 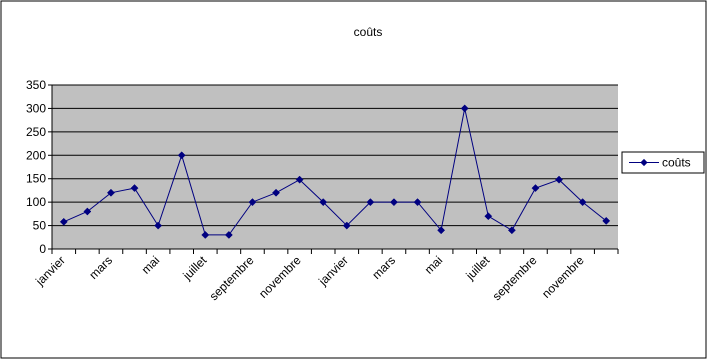 What do you see at coordinates (36, 155) in the screenshot?
I see `y-tick-label: 200` at bounding box center [36, 155].